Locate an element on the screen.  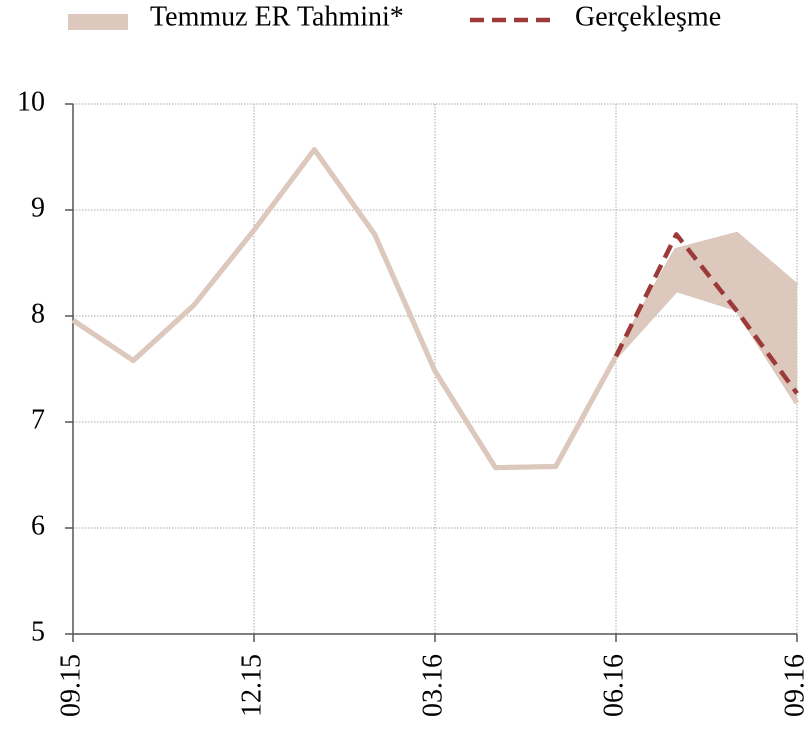
legend-label: Temmuz ER Tahmini* is located at coordinates (277, 16).